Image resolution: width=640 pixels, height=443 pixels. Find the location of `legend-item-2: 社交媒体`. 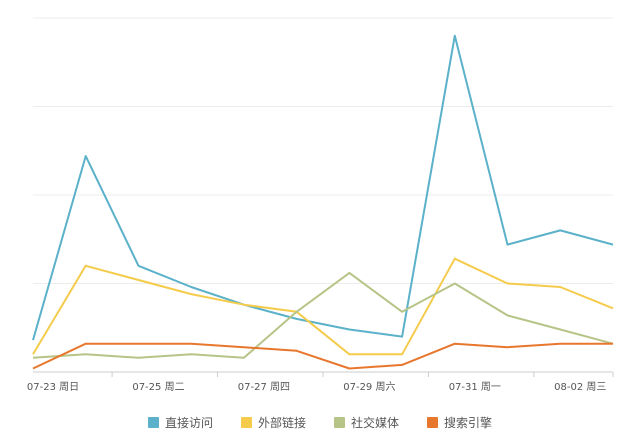

legend-item-2: 社交媒体 is located at coordinates (366, 422).